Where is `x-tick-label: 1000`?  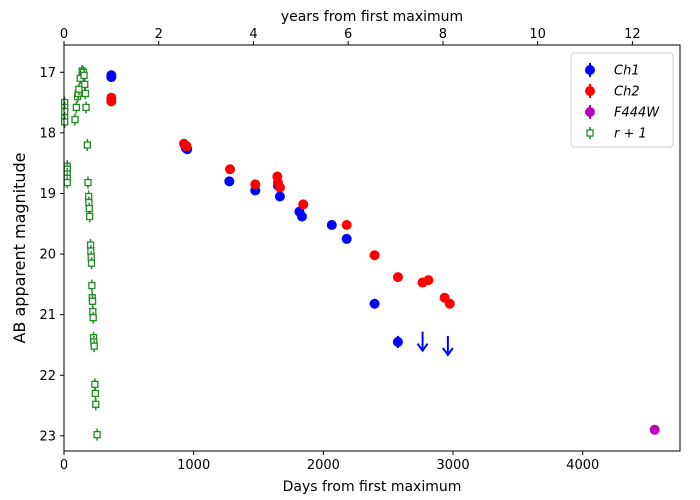
x-tick-label: 1000 is located at coordinates (193, 465).